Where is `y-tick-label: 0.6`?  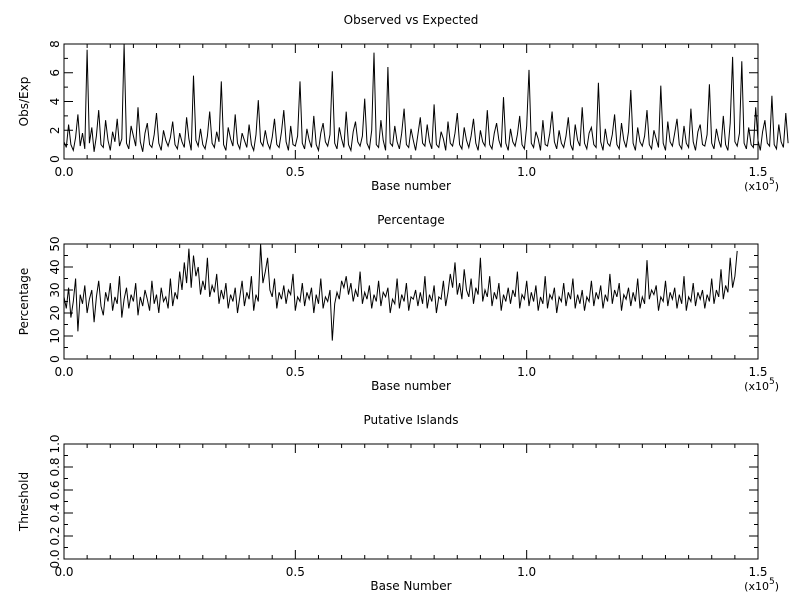
y-tick-label: 0.6 is located at coordinates (55, 489).